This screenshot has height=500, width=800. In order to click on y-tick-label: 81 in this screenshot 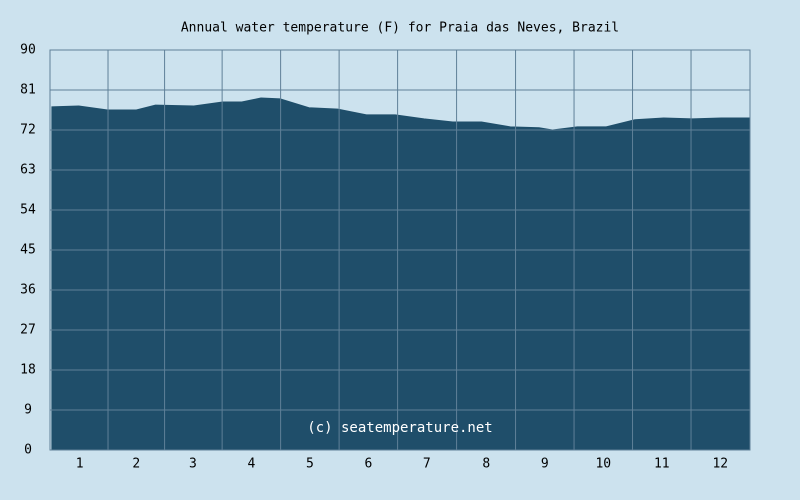, I will do `click(28, 90)`.